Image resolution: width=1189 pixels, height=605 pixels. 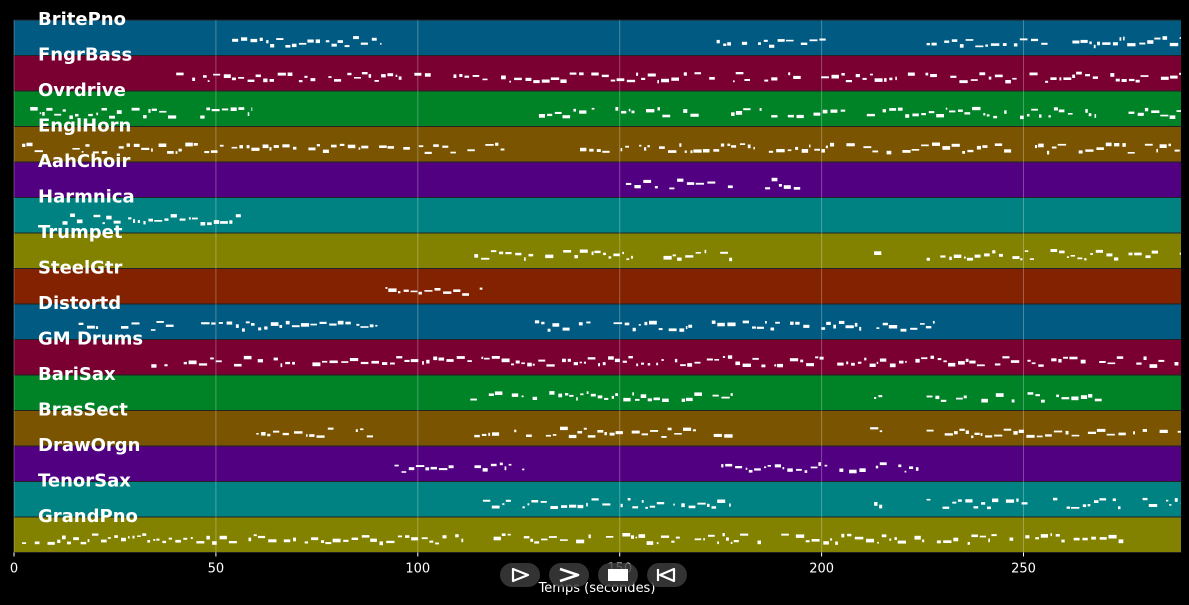 I want to click on track-label: BariSax, so click(x=77, y=374).